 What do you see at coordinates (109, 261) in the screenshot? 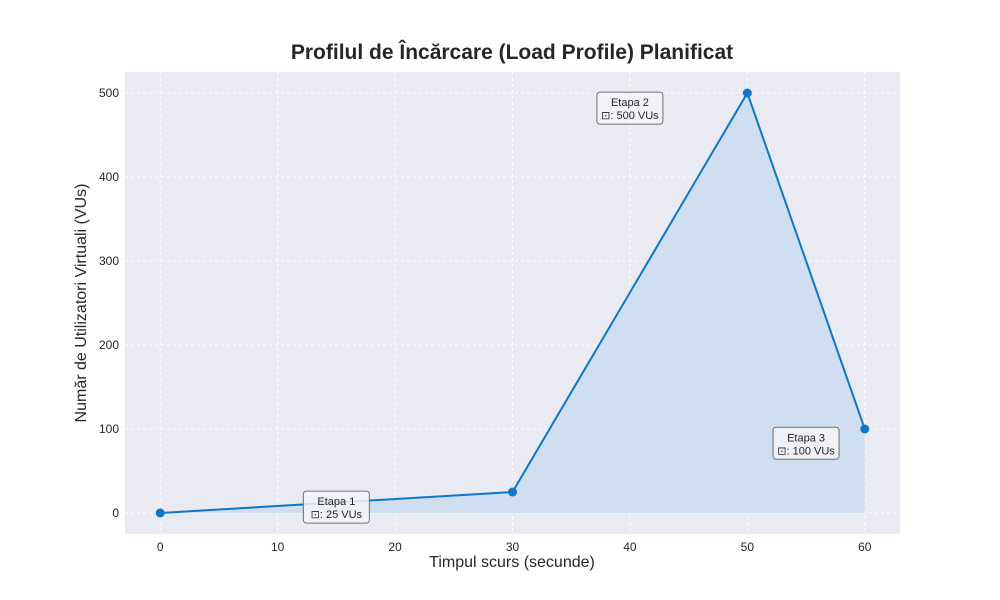
I see `y-tick-label: 300` at bounding box center [109, 261].